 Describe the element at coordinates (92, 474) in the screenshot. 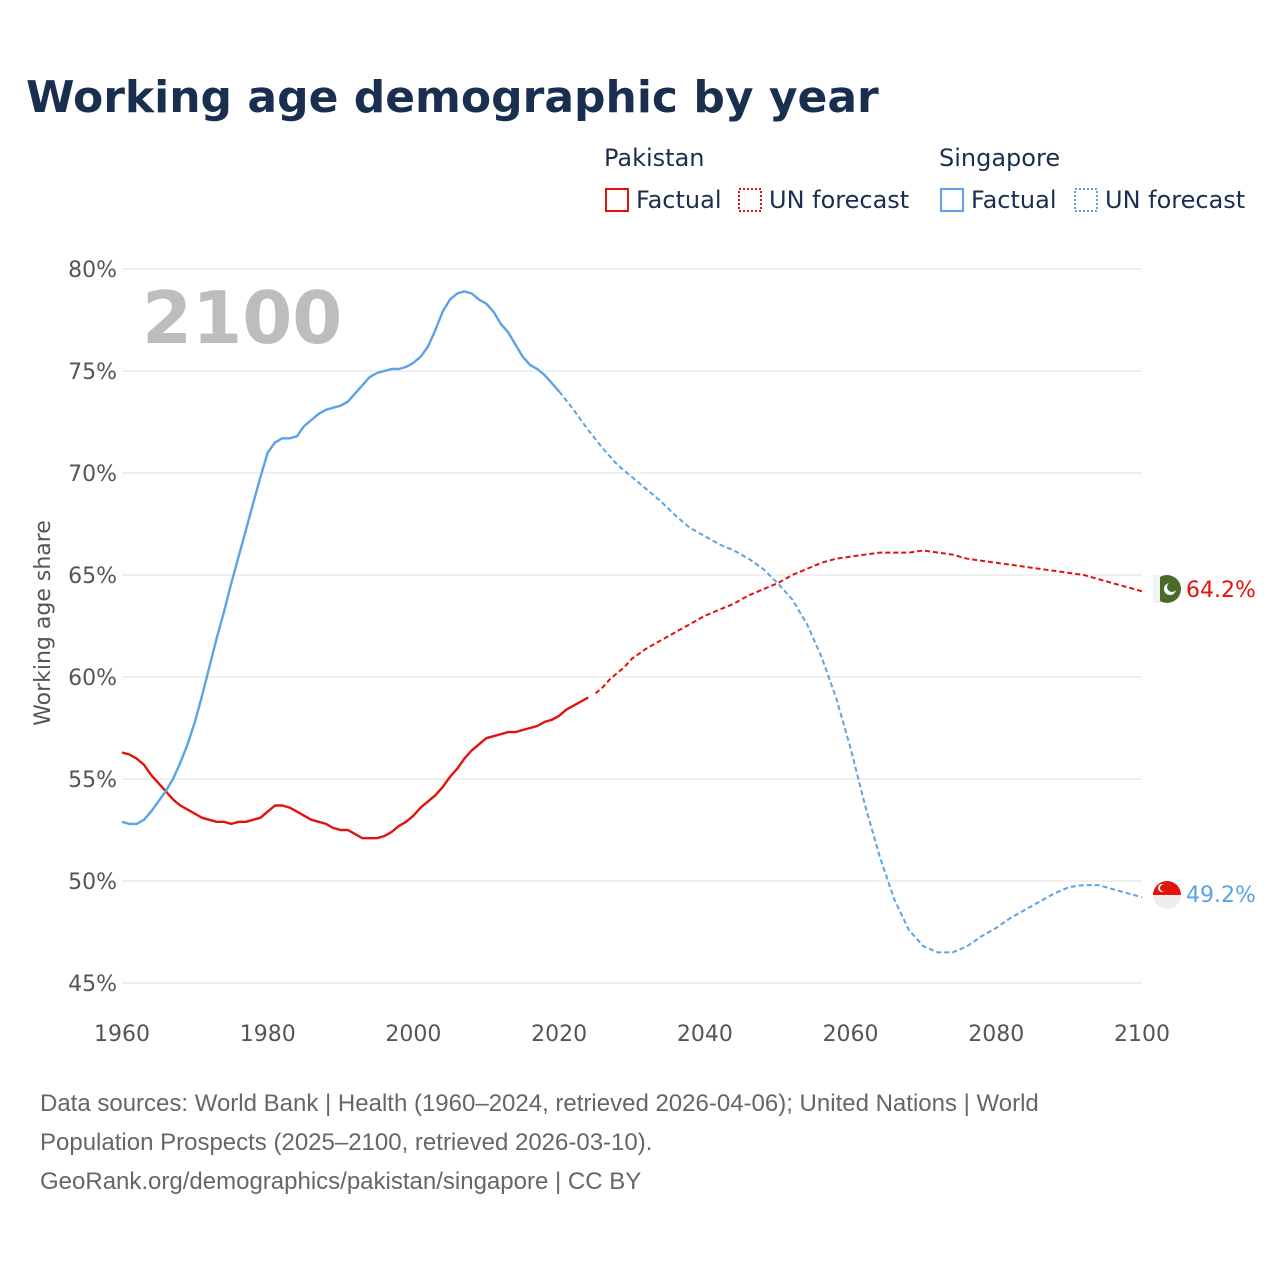

I see `y-tick-label: 70%` at that location.